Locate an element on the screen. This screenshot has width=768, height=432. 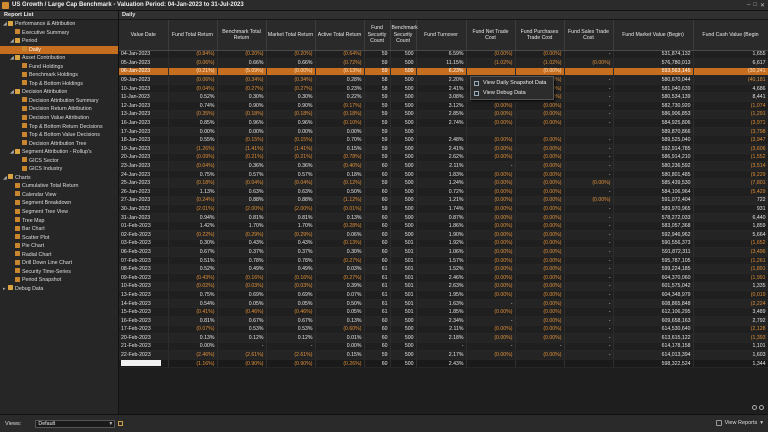
tree-item: Benchmark Holdings is located at coordinates (59, 75).